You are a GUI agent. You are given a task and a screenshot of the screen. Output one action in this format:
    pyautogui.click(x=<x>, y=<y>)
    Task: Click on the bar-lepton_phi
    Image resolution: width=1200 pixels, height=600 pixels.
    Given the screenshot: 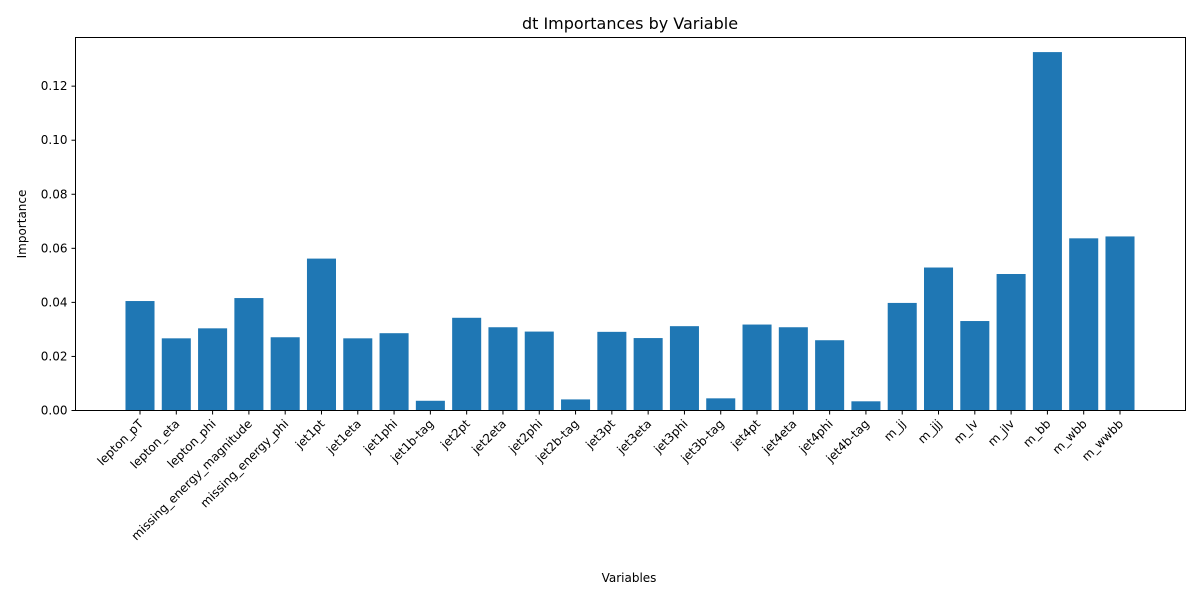 What is the action you would take?
    pyautogui.click(x=213, y=369)
    